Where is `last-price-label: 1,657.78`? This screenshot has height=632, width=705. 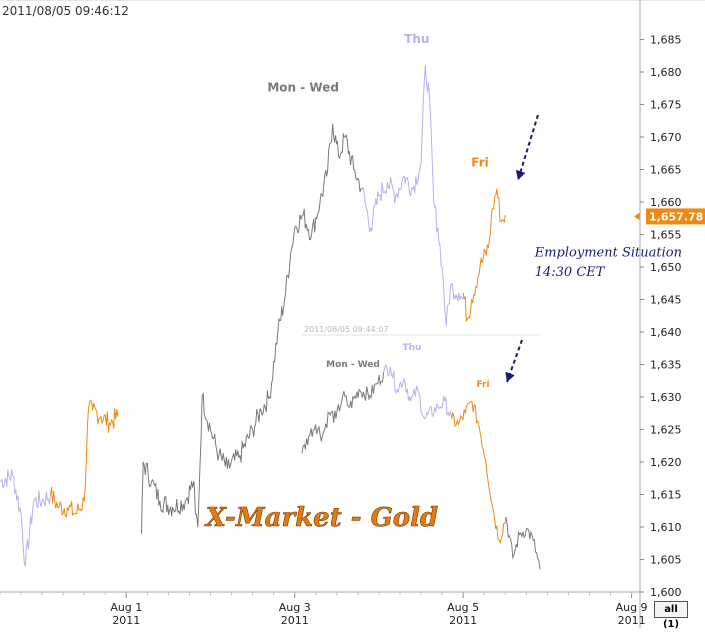 last-price-label: 1,657.78 is located at coordinates (676, 216).